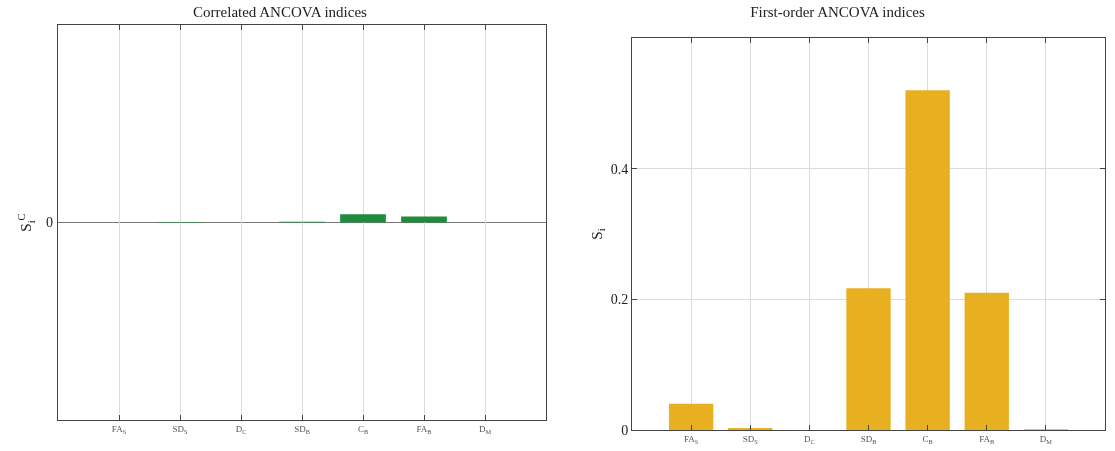 Image resolution: width=1115 pixels, height=451 pixels. What do you see at coordinates (619, 169) in the screenshot?
I see `y-tick-label: 0.4` at bounding box center [619, 169].